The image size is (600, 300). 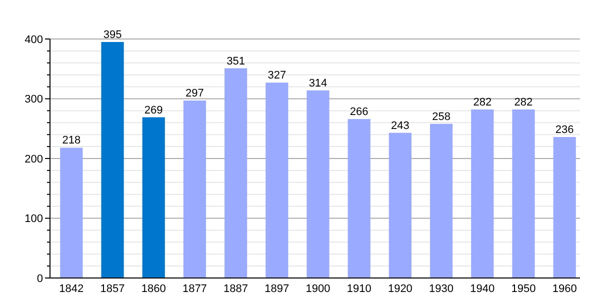 I want to click on data-label: 297, so click(x=195, y=94).